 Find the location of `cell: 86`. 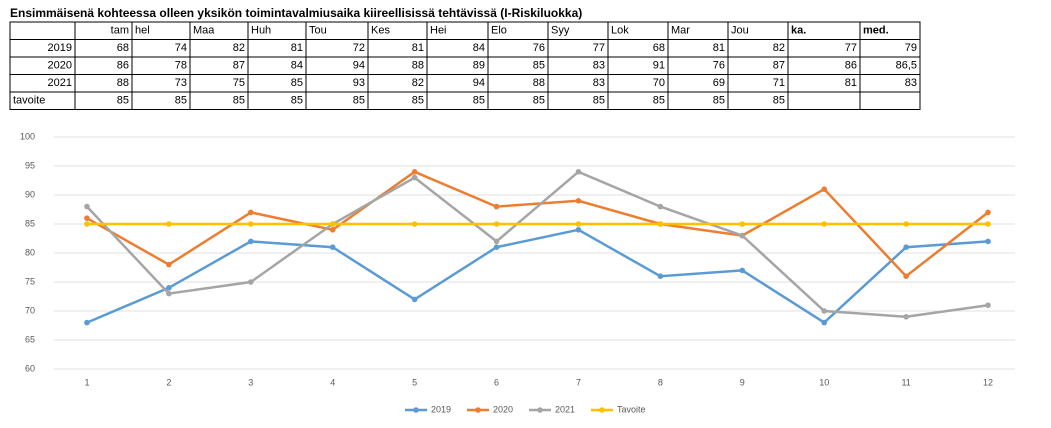

cell: 86 is located at coordinates (123, 66).